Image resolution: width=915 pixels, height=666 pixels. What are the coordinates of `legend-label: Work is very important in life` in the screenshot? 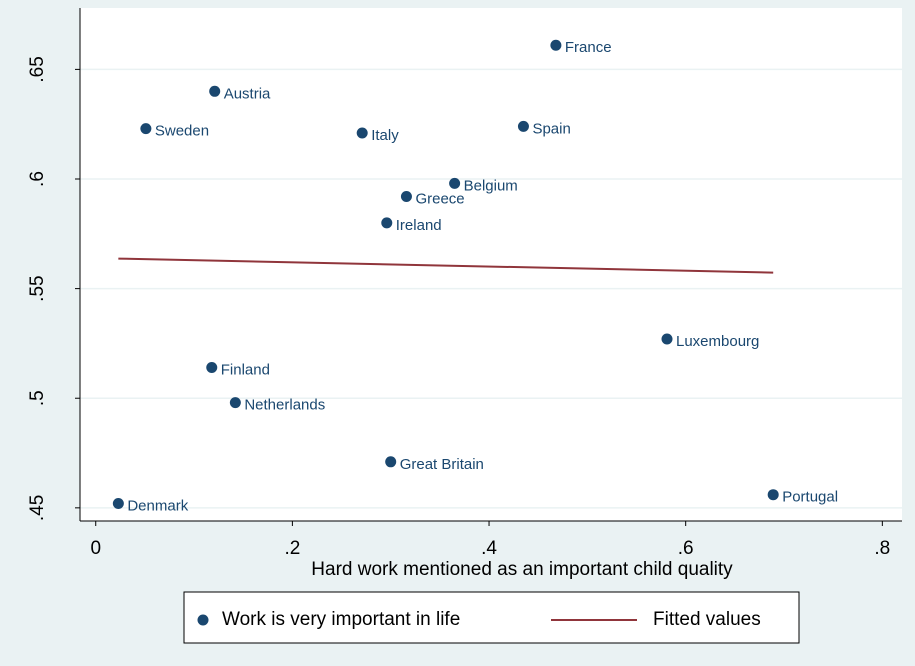 It's located at (341, 619).